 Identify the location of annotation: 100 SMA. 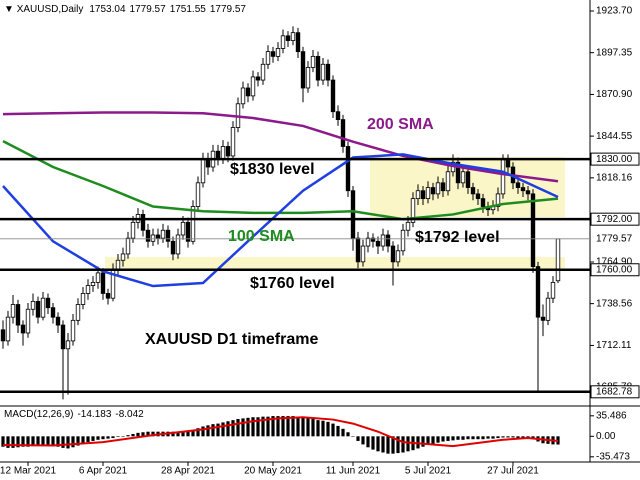
(261, 236).